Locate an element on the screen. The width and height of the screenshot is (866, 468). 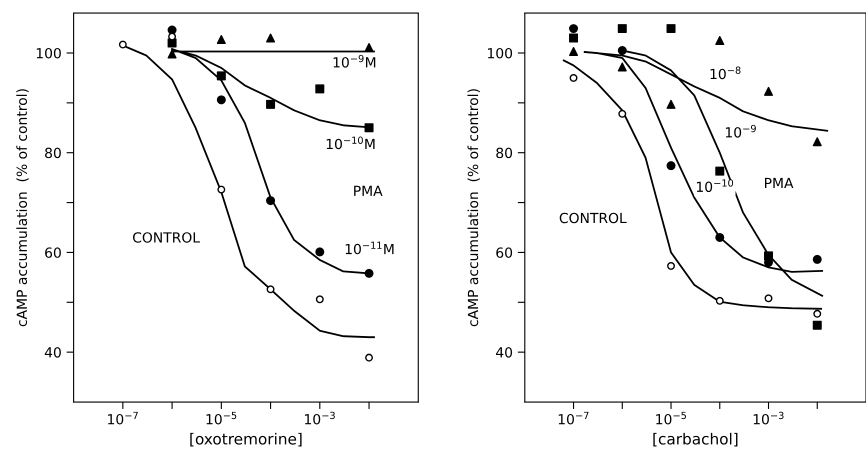
annotation: 10$^{−11}$M is located at coordinates (370, 248).